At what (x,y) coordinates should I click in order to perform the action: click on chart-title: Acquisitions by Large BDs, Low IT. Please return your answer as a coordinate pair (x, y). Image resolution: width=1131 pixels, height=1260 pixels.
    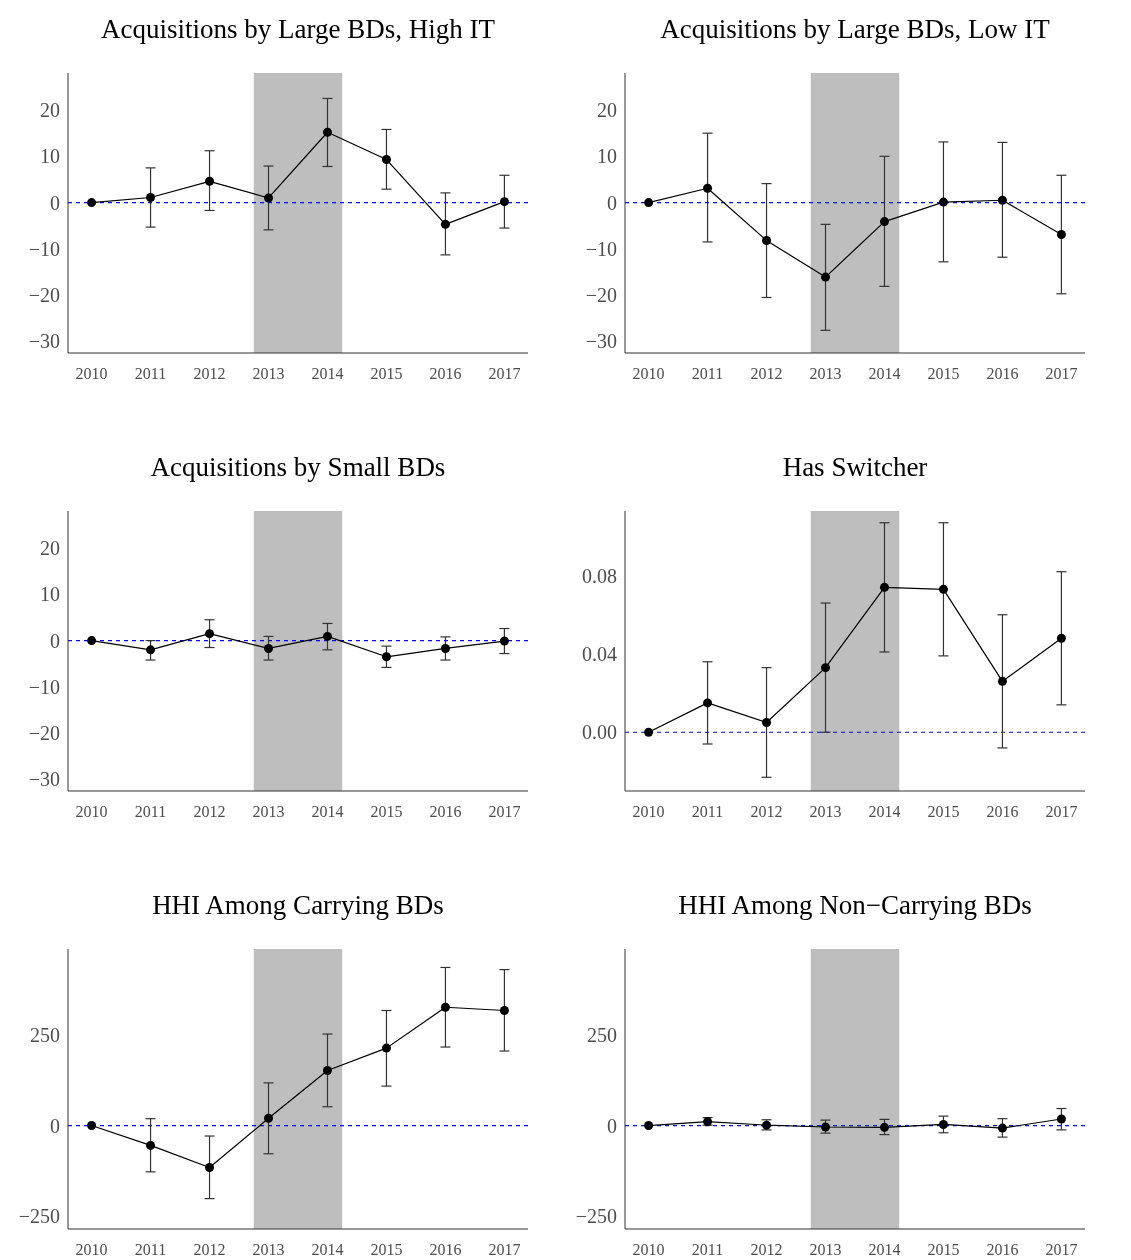
    Looking at the image, I should click on (855, 29).